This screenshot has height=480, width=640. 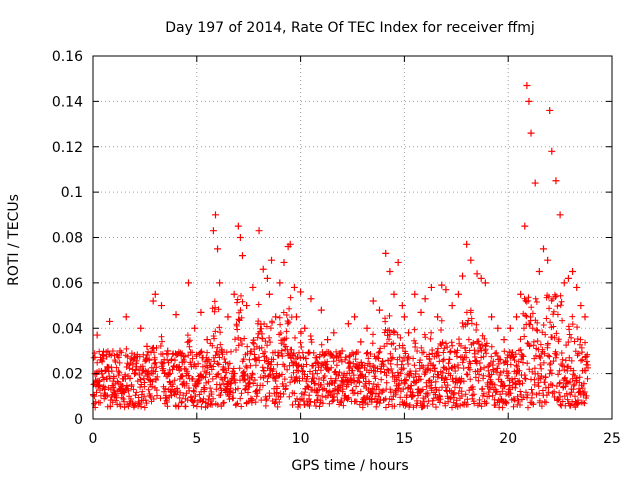 I want to click on y-tick-label: 0.02, so click(x=67, y=375).